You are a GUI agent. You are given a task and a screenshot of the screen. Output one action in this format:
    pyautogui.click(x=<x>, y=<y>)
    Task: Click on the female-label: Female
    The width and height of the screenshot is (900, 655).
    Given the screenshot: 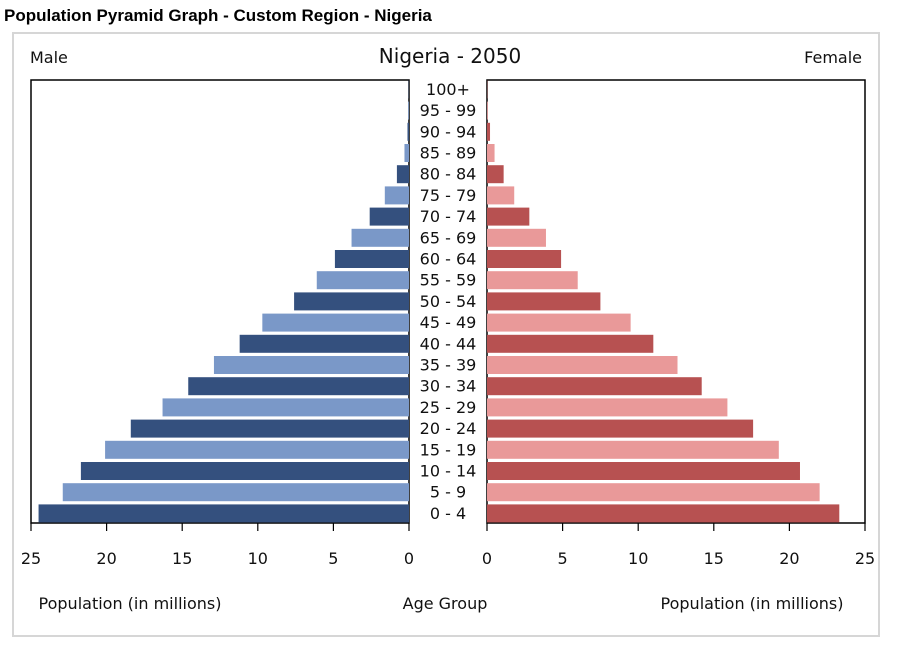 What is the action you would take?
    pyautogui.click(x=833, y=57)
    